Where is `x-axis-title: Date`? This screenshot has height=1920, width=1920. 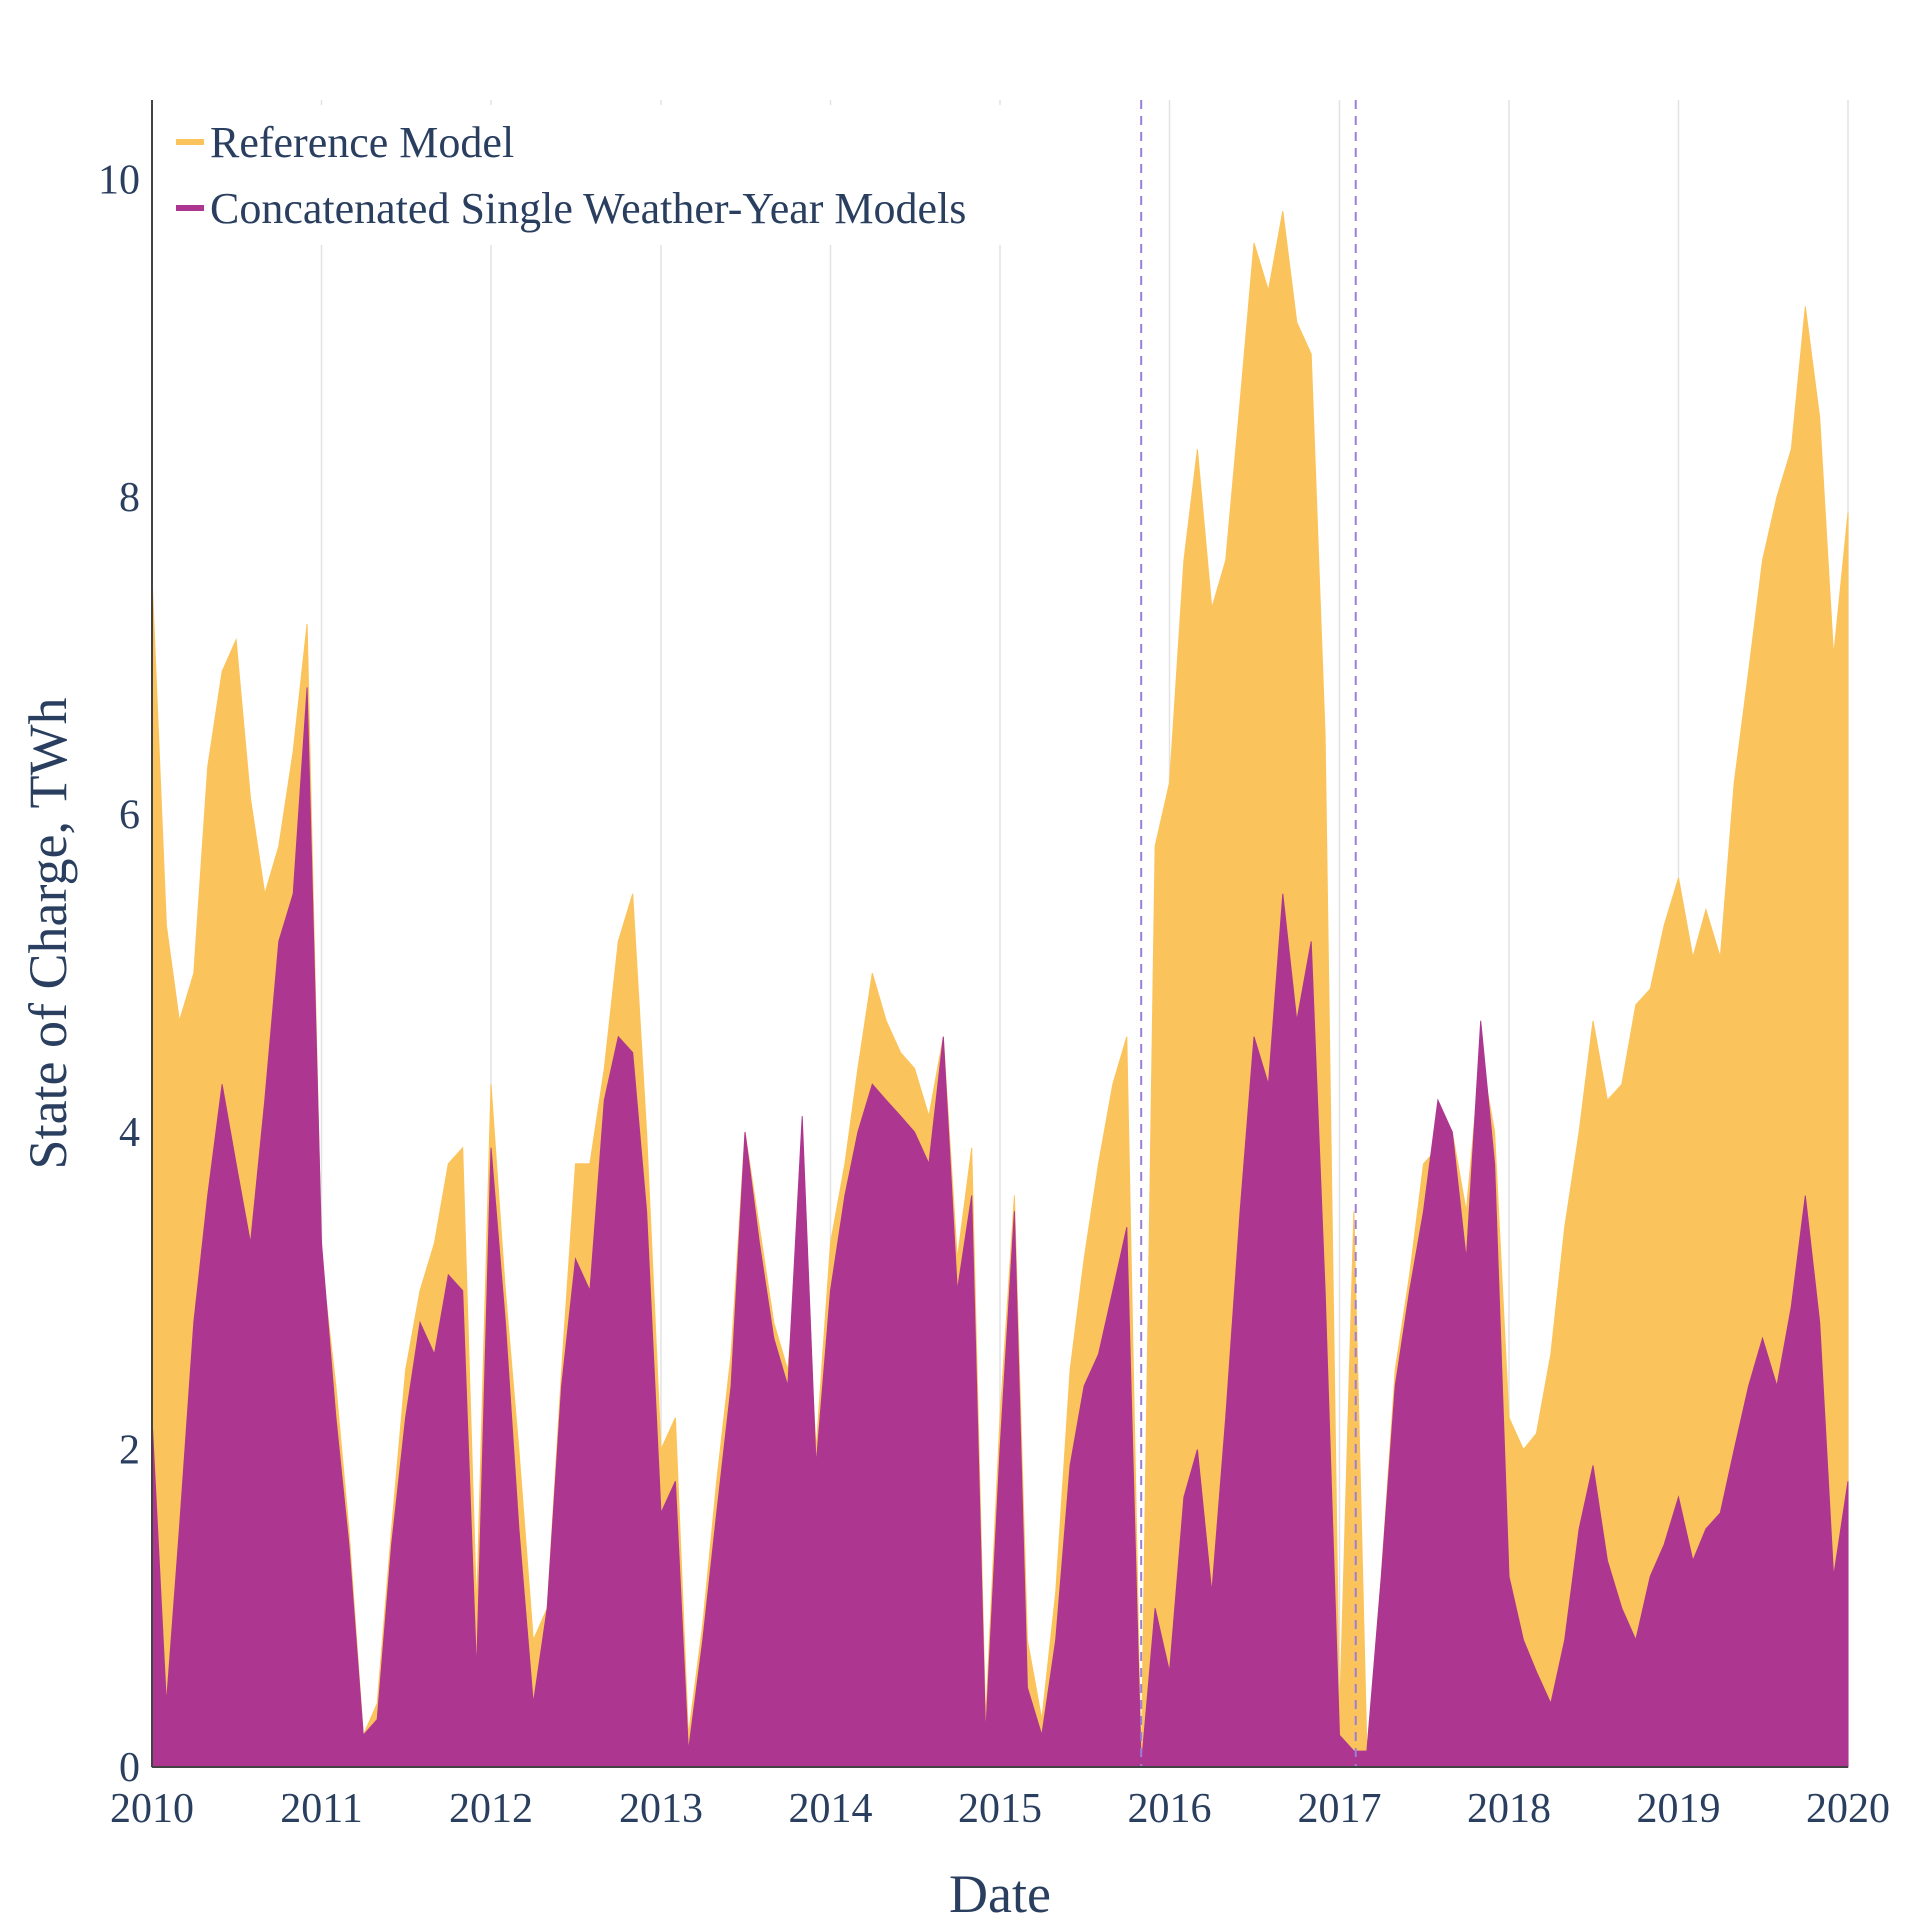
x-axis-title: Date is located at coordinates (1000, 1892).